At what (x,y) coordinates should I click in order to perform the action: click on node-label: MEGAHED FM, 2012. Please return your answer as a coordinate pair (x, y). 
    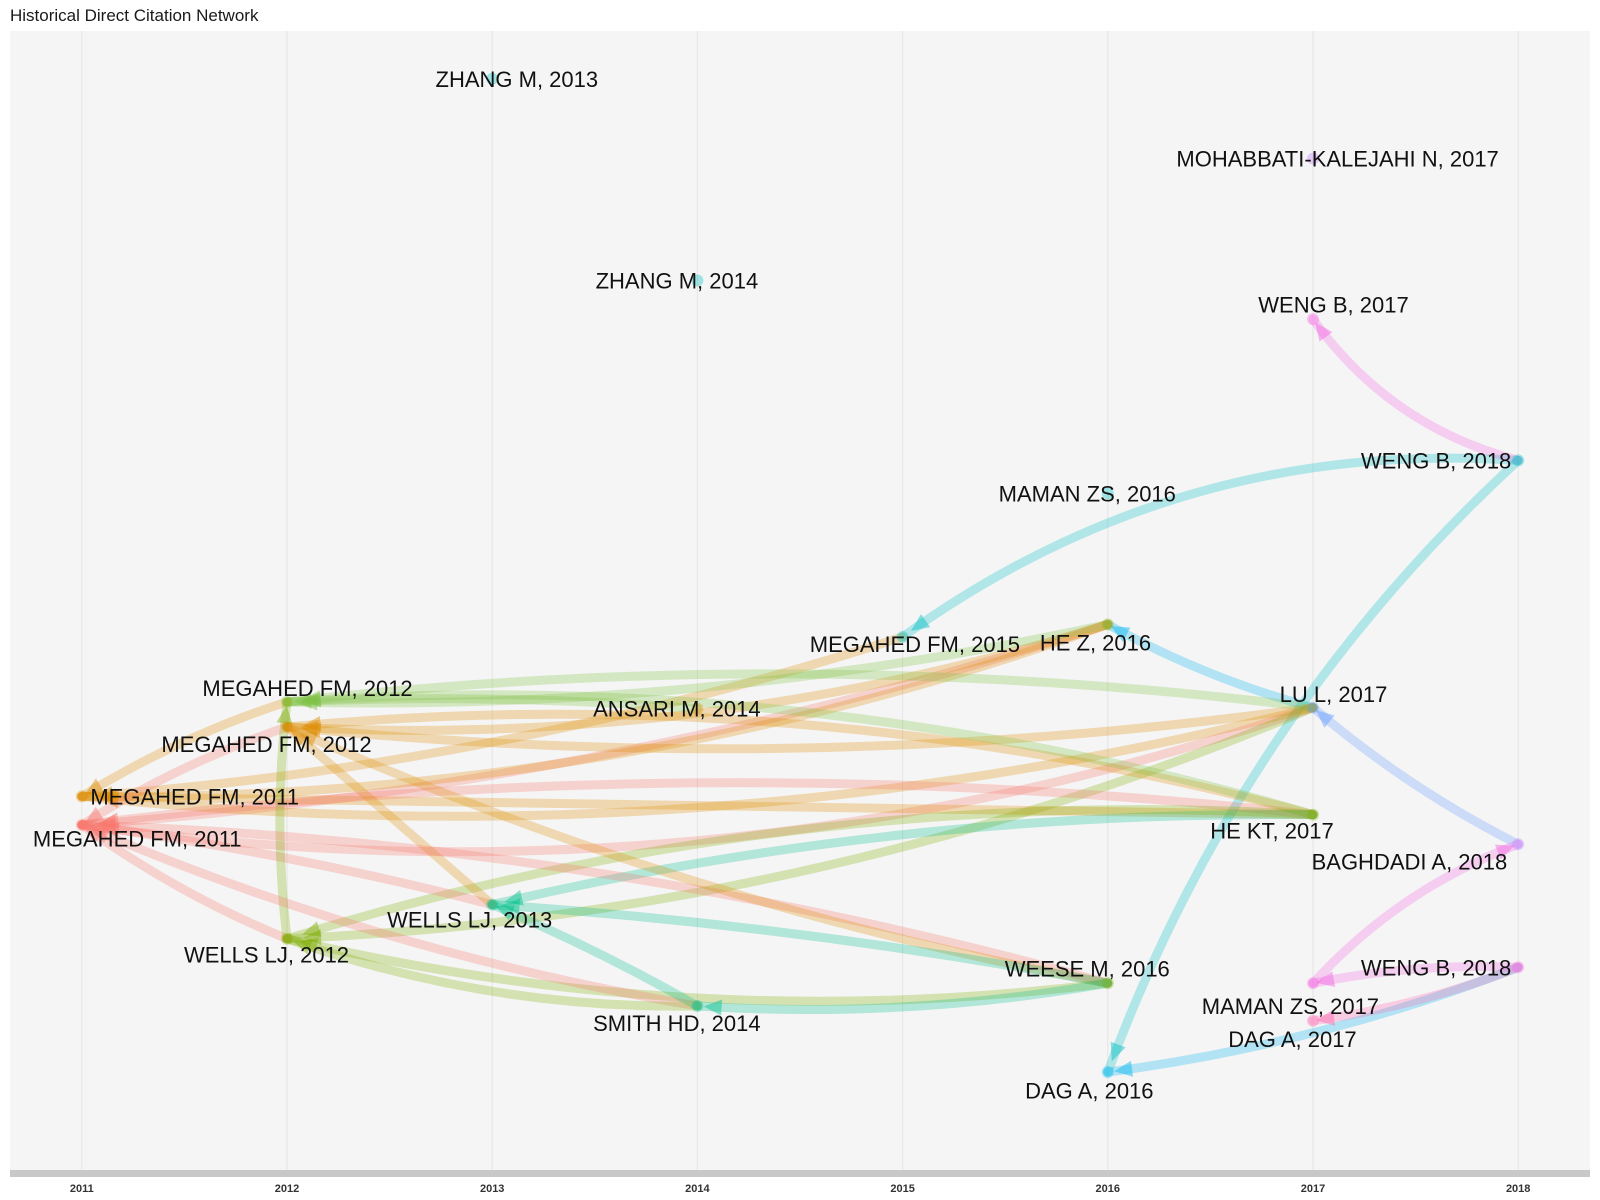
    Looking at the image, I should click on (307, 688).